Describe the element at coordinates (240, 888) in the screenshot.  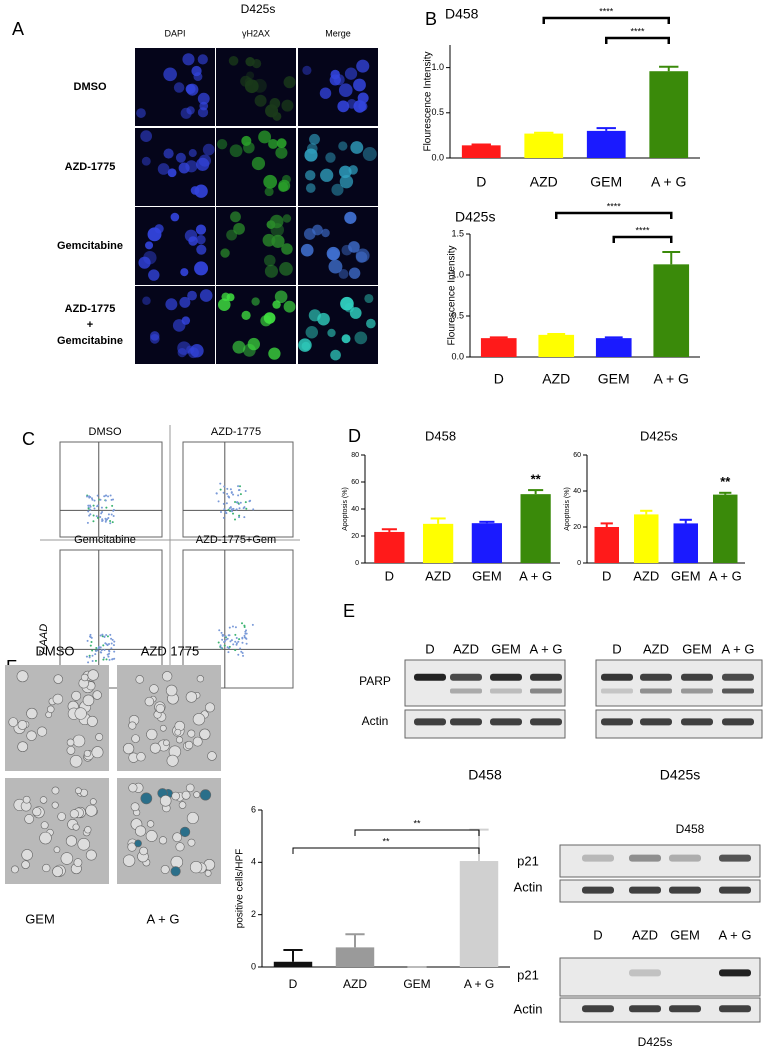
I see `axis-label: positive cells/HPF` at that location.